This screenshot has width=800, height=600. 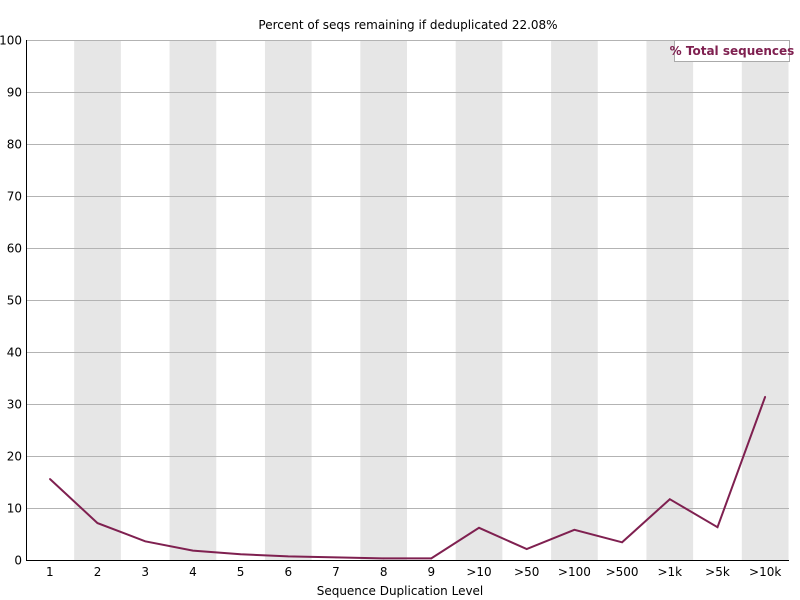 What do you see at coordinates (14, 457) in the screenshot?
I see `y-tick-label: 20` at bounding box center [14, 457].